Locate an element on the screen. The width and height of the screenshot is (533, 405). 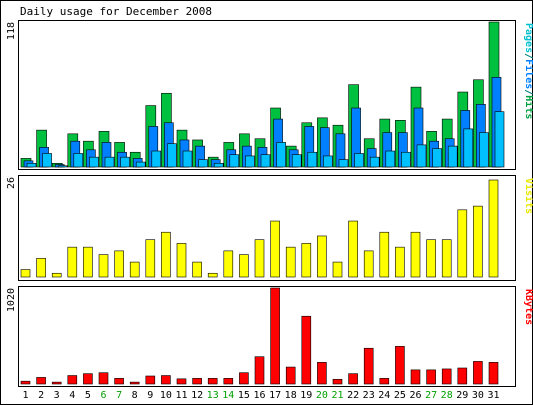
x-axis-day-label-3: 3 is located at coordinates (57, 395).